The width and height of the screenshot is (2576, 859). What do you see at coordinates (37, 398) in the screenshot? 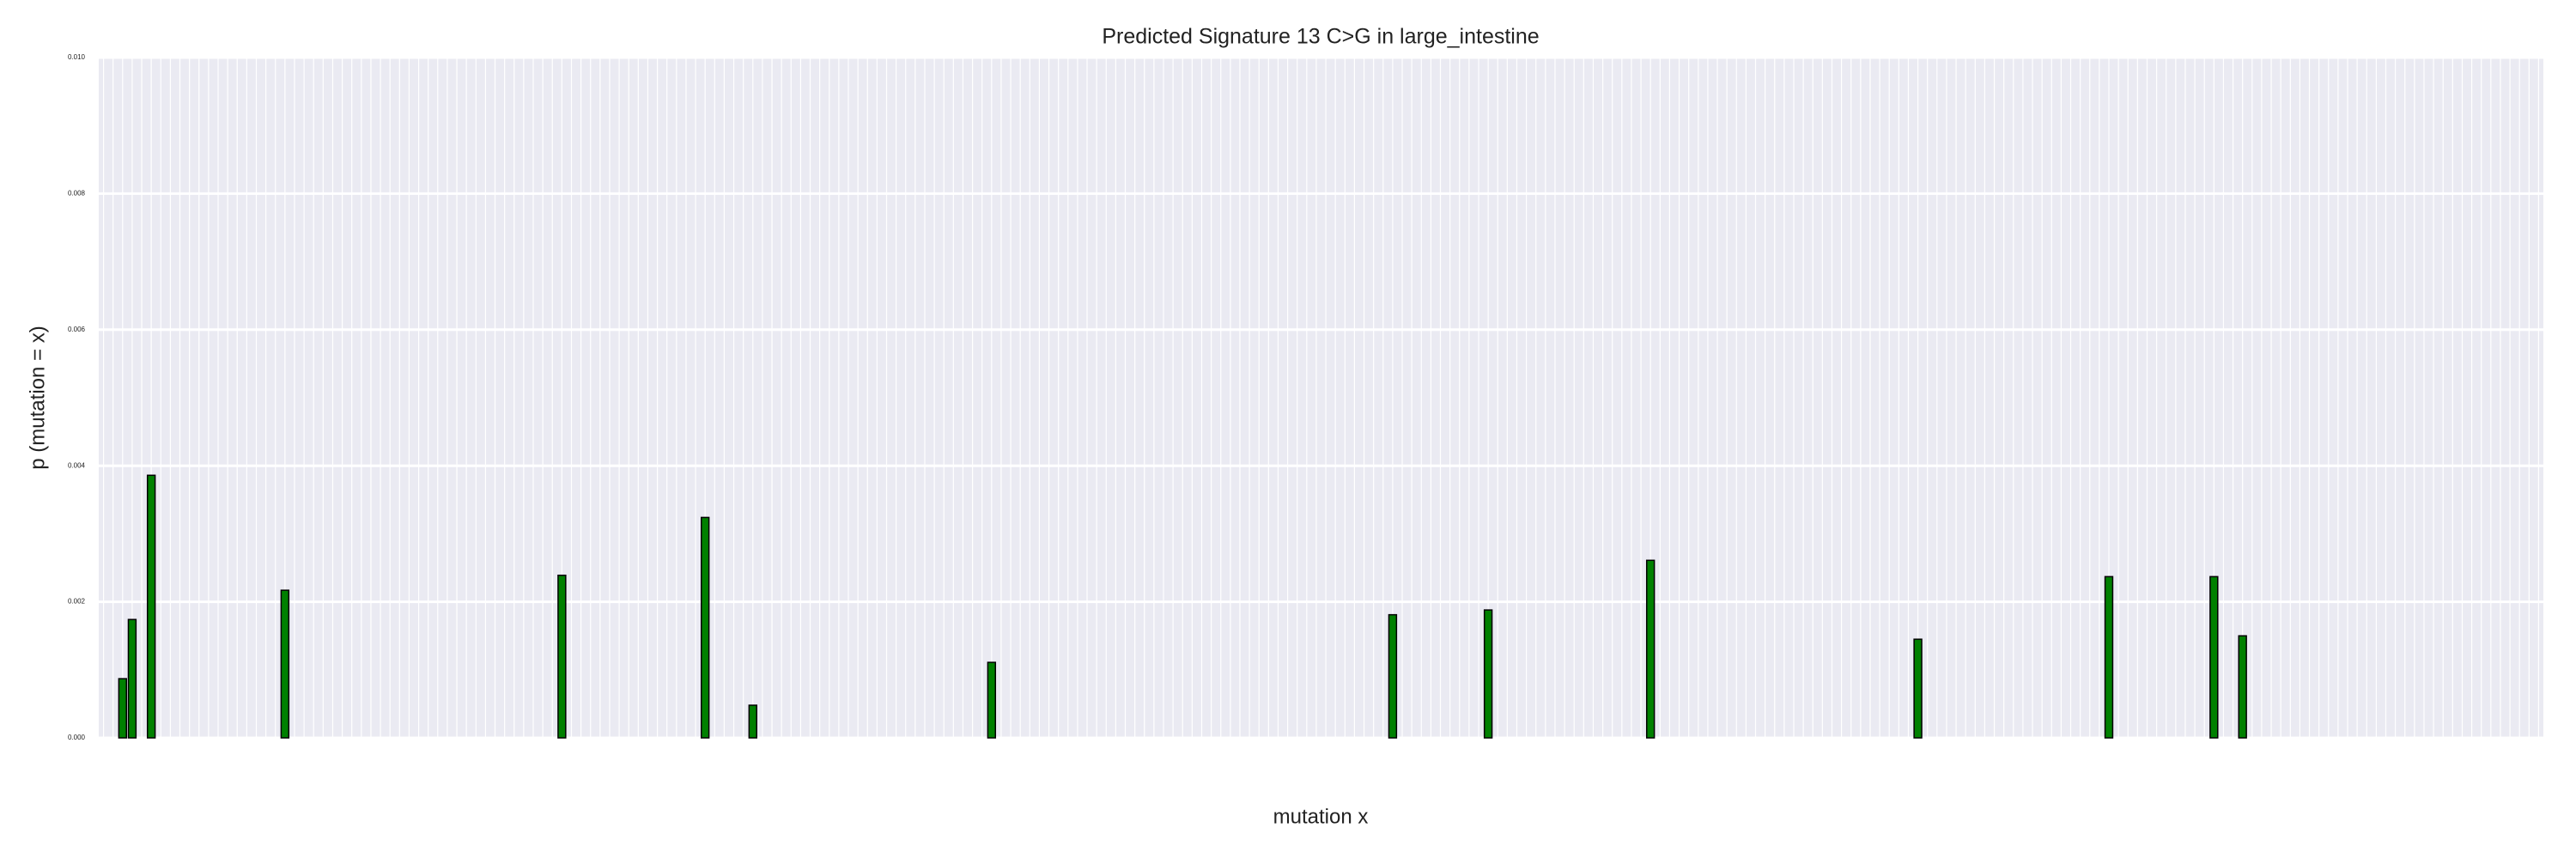
I see `y-axis-label: p (mutation = x)` at bounding box center [37, 398].